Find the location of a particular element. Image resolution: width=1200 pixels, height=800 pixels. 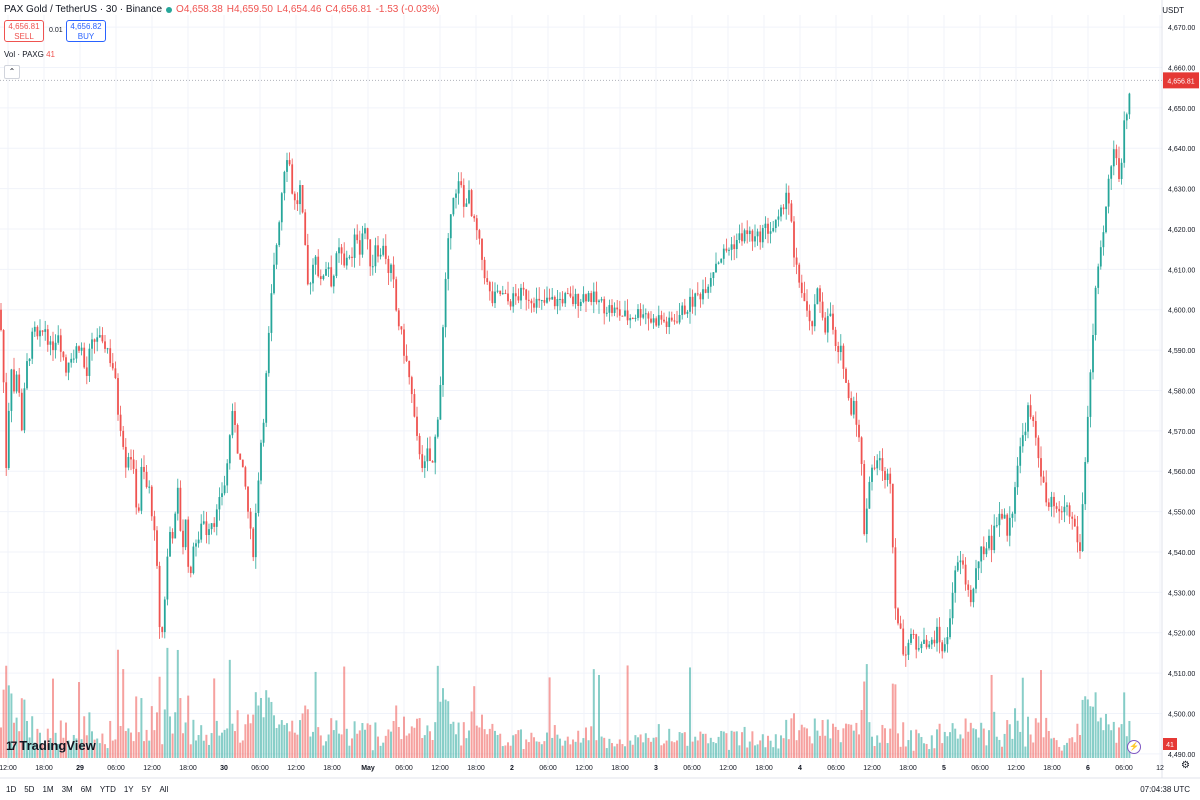

timeframe-1y: 1Y is located at coordinates (128, 789).